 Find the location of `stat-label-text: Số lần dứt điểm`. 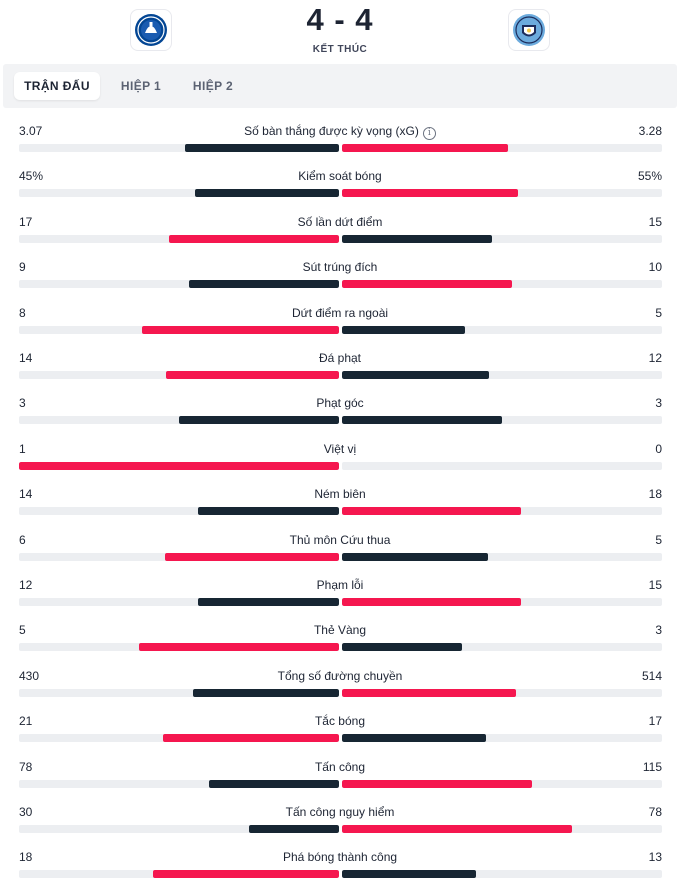

stat-label-text: Số lần dứt điểm is located at coordinates (340, 221).